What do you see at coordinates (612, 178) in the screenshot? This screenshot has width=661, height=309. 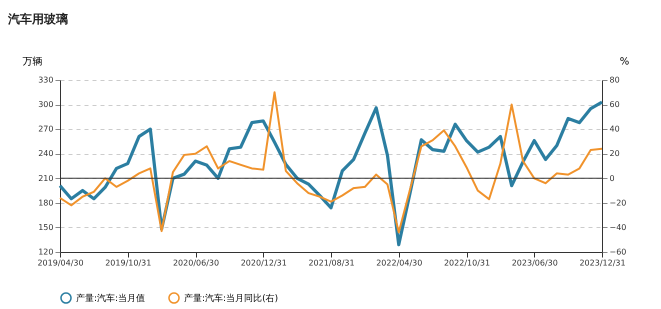 I see `y2-tick-label: 0` at bounding box center [612, 178].